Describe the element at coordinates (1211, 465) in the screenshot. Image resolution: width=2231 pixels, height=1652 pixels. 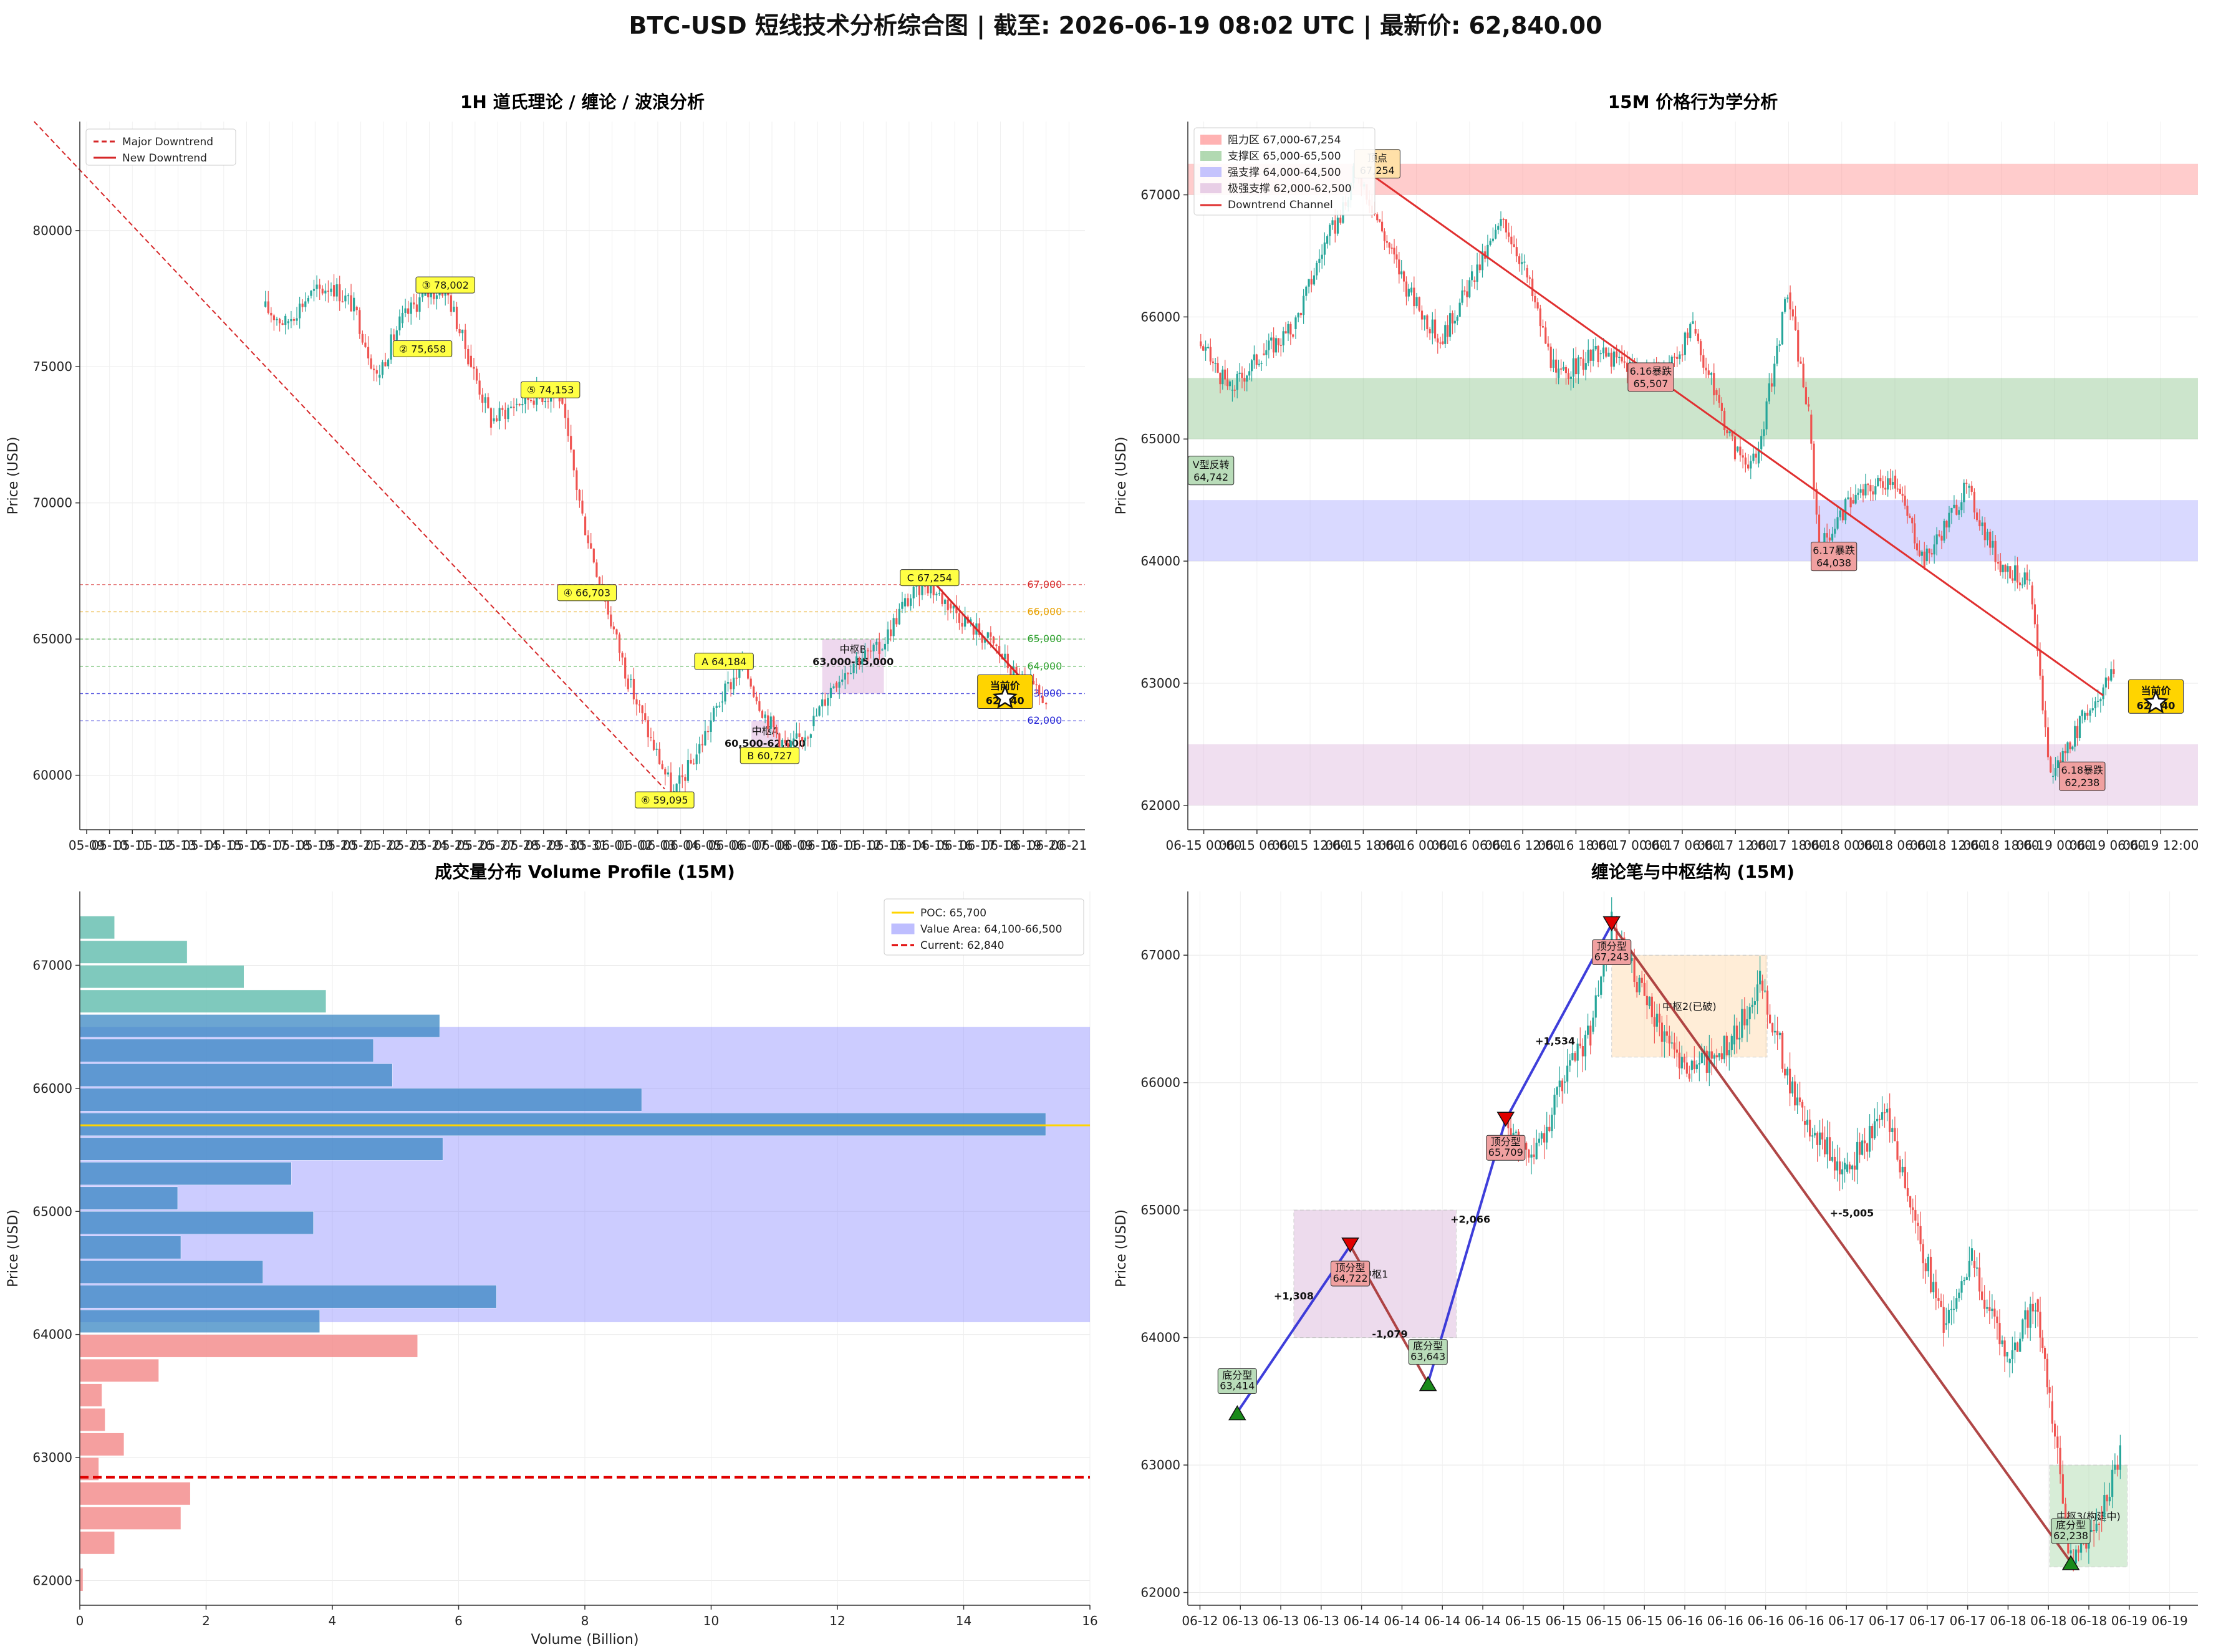
I see `price-action-annotation: V型反转` at that location.